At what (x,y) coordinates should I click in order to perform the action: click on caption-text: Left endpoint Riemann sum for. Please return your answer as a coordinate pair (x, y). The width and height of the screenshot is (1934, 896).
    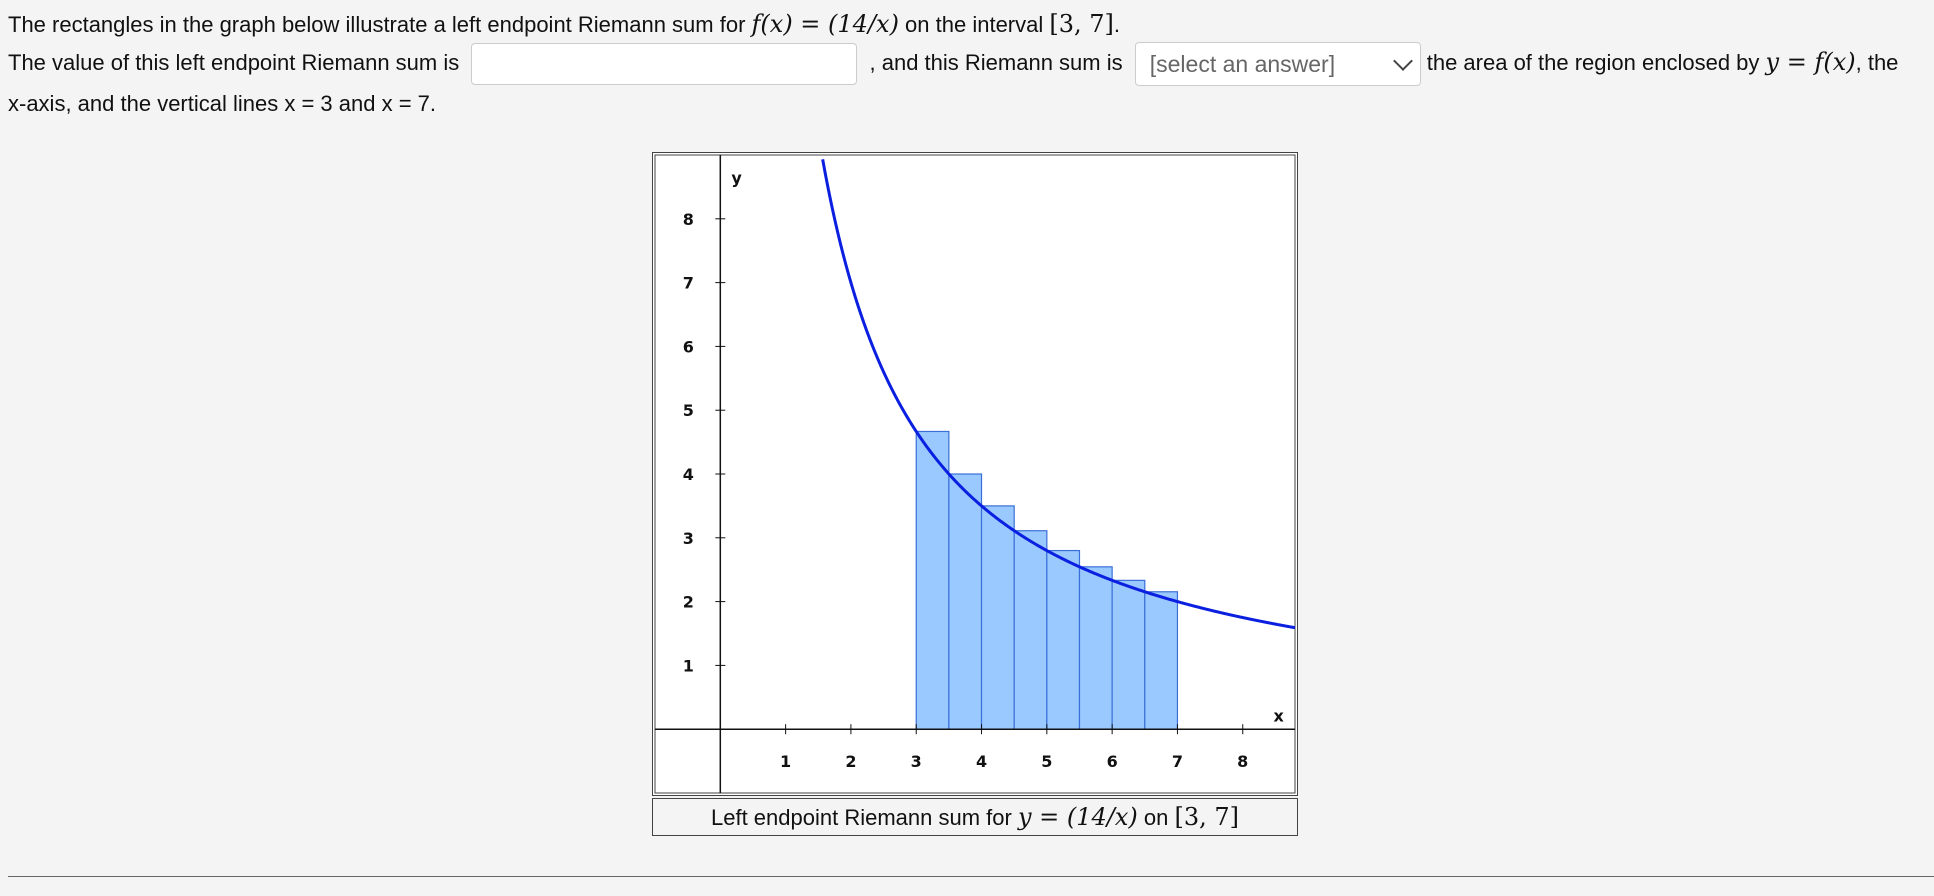
    Looking at the image, I should click on (864, 817).